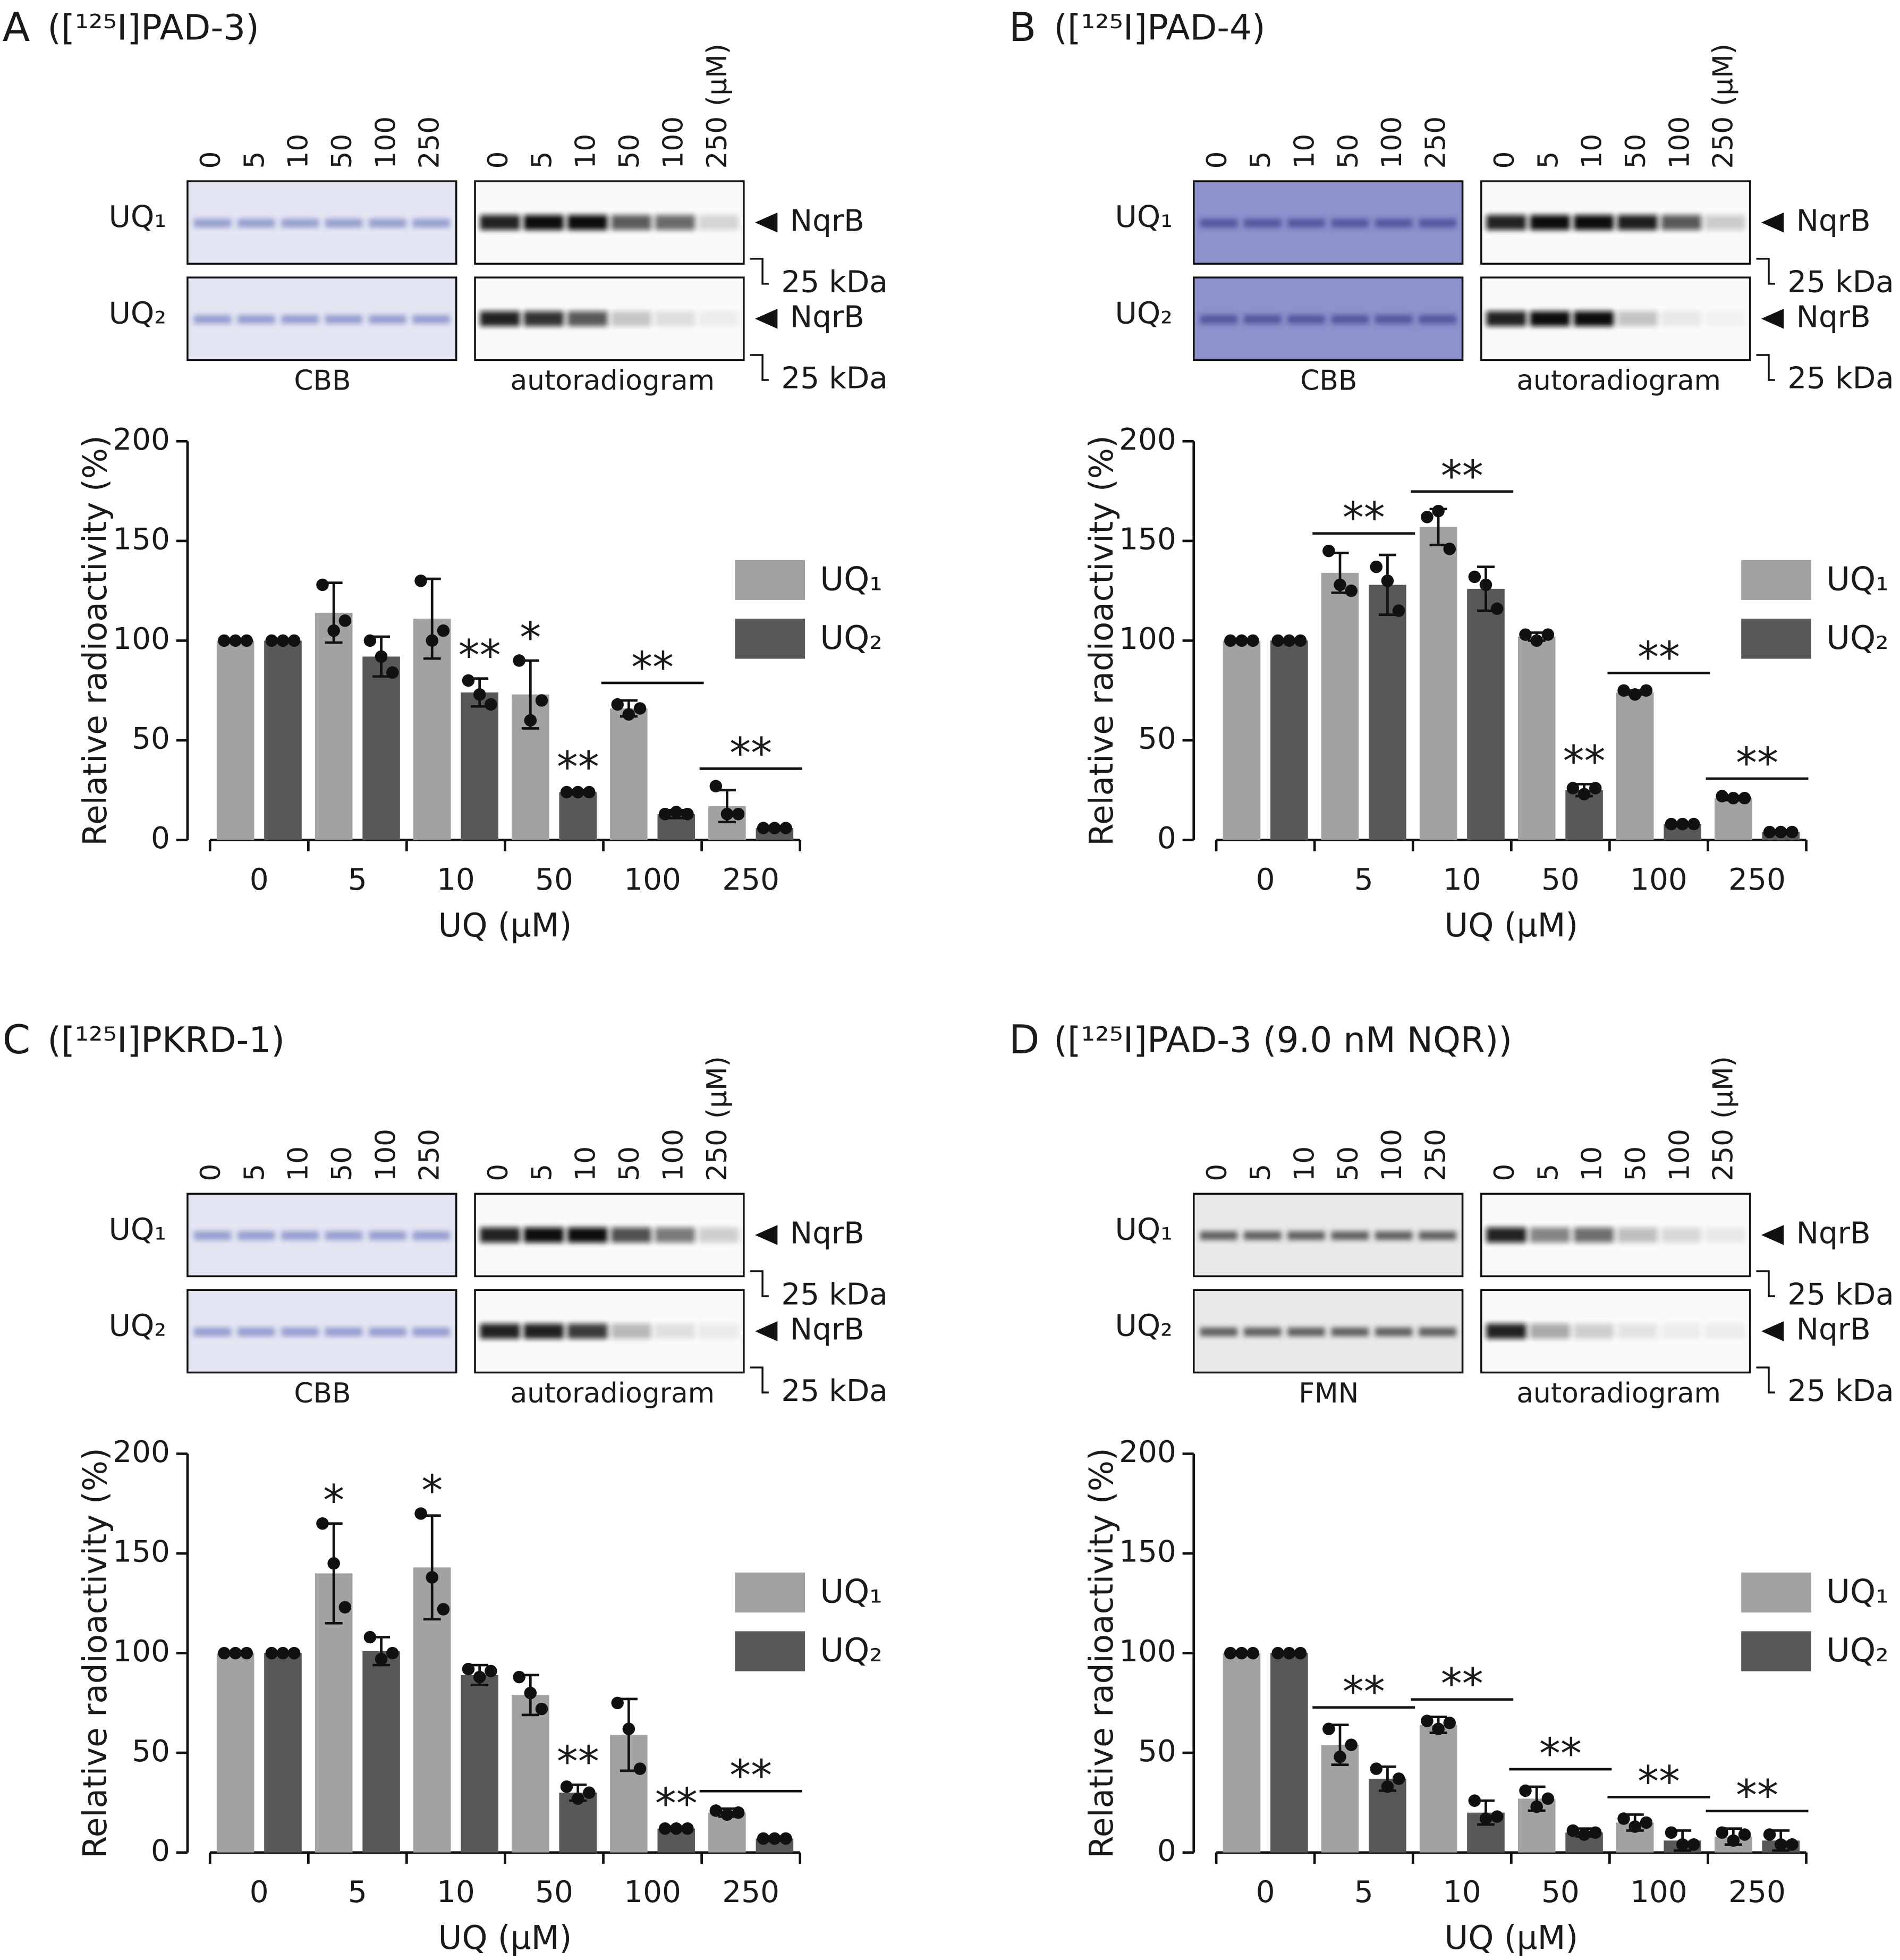 This screenshot has height=1960, width=1900. I want to click on x-tick-label: 250, so click(1757, 880).